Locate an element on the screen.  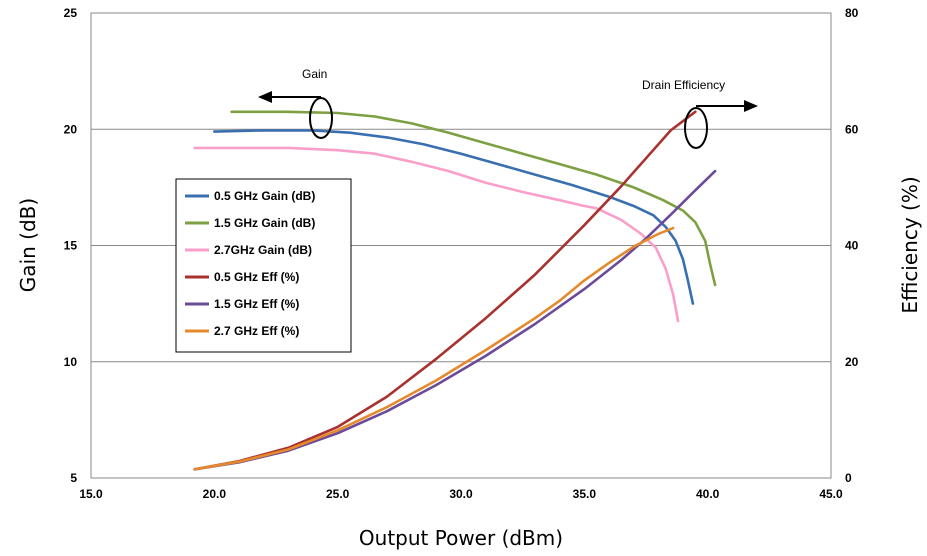
legend-label: 1.5 GHz Eff (%) is located at coordinates (256, 304).